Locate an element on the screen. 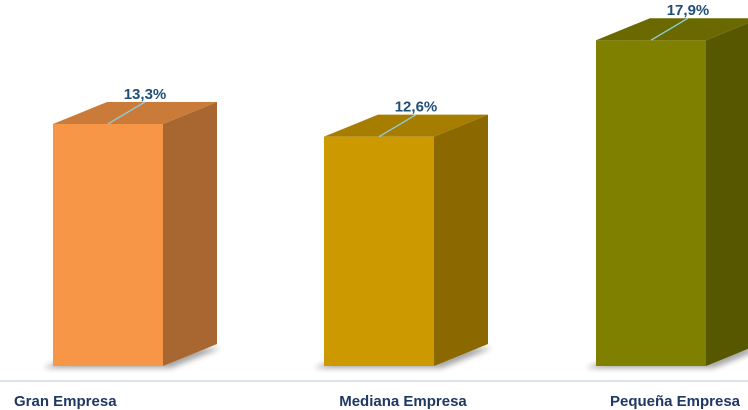 Image resolution: width=748 pixels, height=410 pixels. leader-line-pequena-empresa is located at coordinates (669, 29).